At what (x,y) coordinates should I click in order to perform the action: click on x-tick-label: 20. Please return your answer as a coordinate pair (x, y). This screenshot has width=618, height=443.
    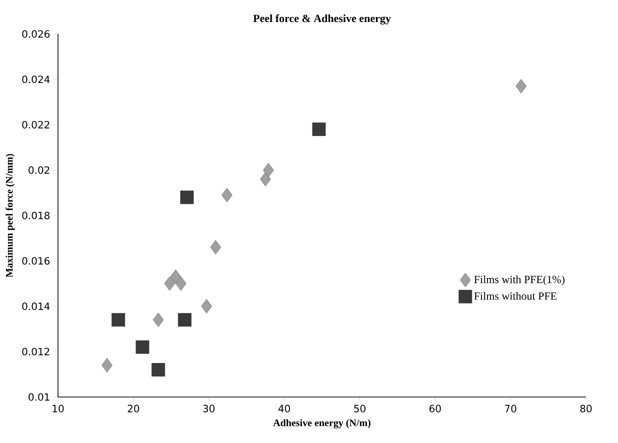
    Looking at the image, I should click on (134, 408).